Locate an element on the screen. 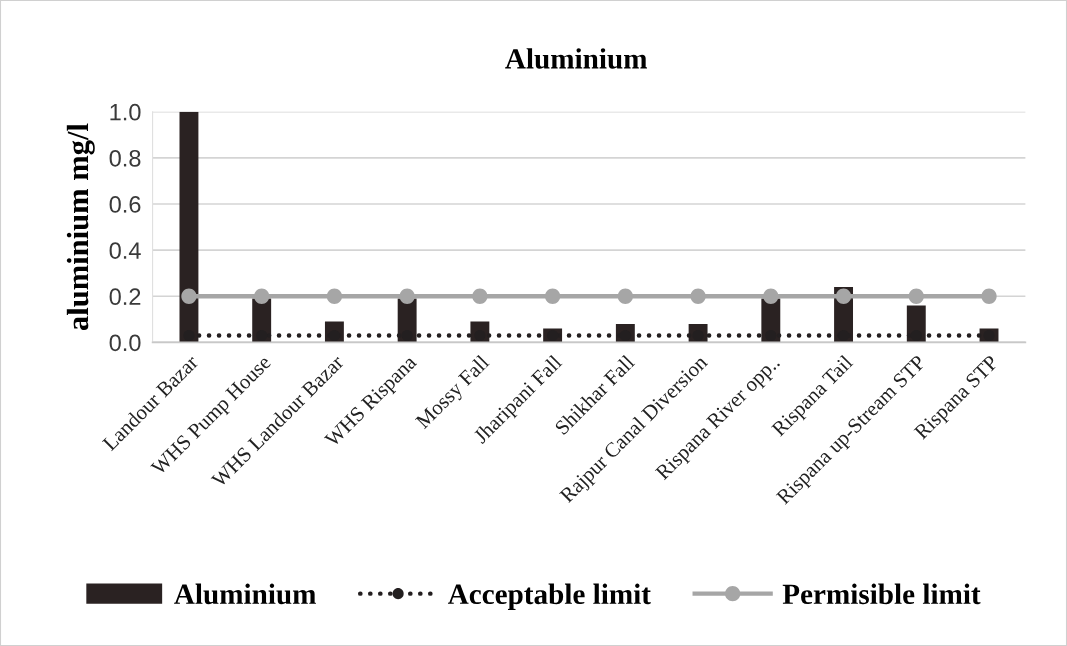  y-tick-label: 0.4 is located at coordinates (125, 250).